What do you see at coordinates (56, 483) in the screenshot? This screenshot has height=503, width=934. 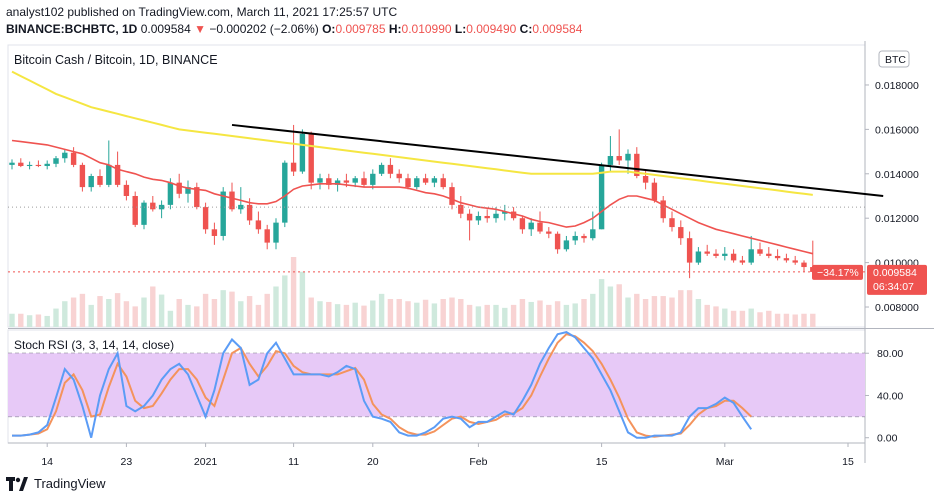 I see `tradingview-footer: TradingView` at bounding box center [56, 483].